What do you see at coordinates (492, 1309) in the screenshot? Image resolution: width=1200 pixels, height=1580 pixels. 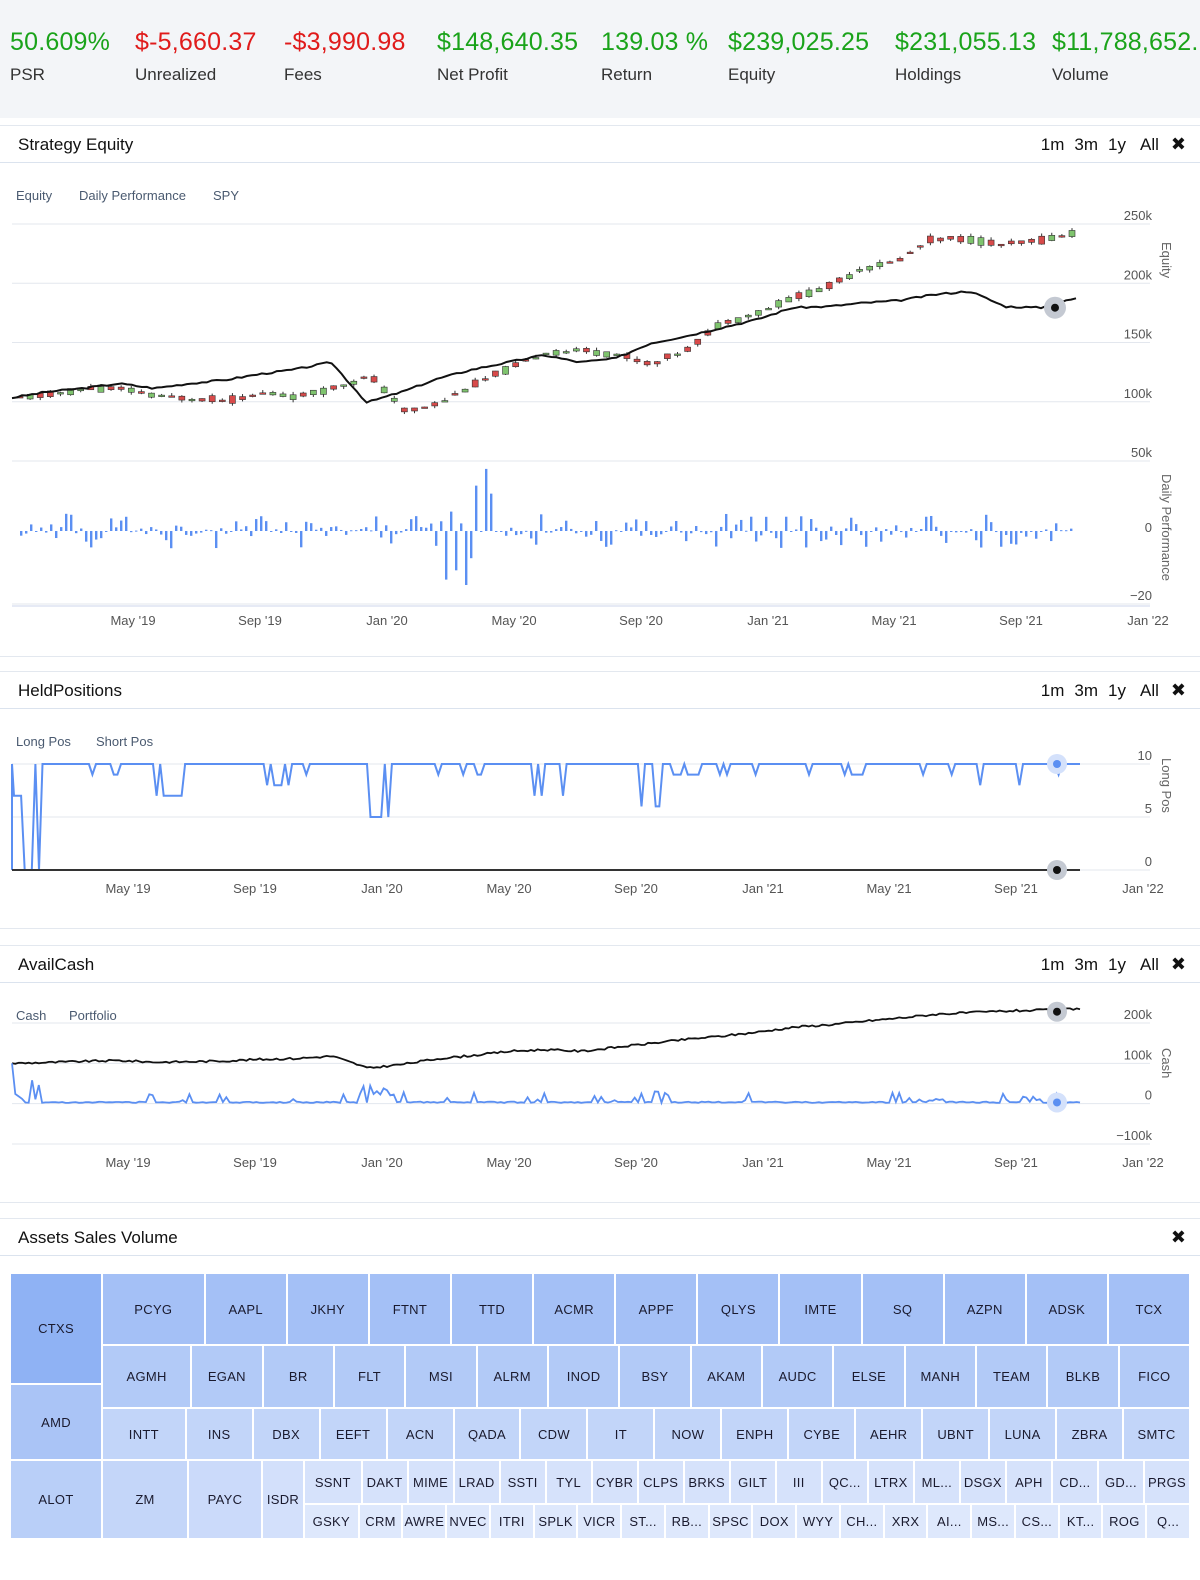 I see `treemap-cell: TTD` at bounding box center [492, 1309].